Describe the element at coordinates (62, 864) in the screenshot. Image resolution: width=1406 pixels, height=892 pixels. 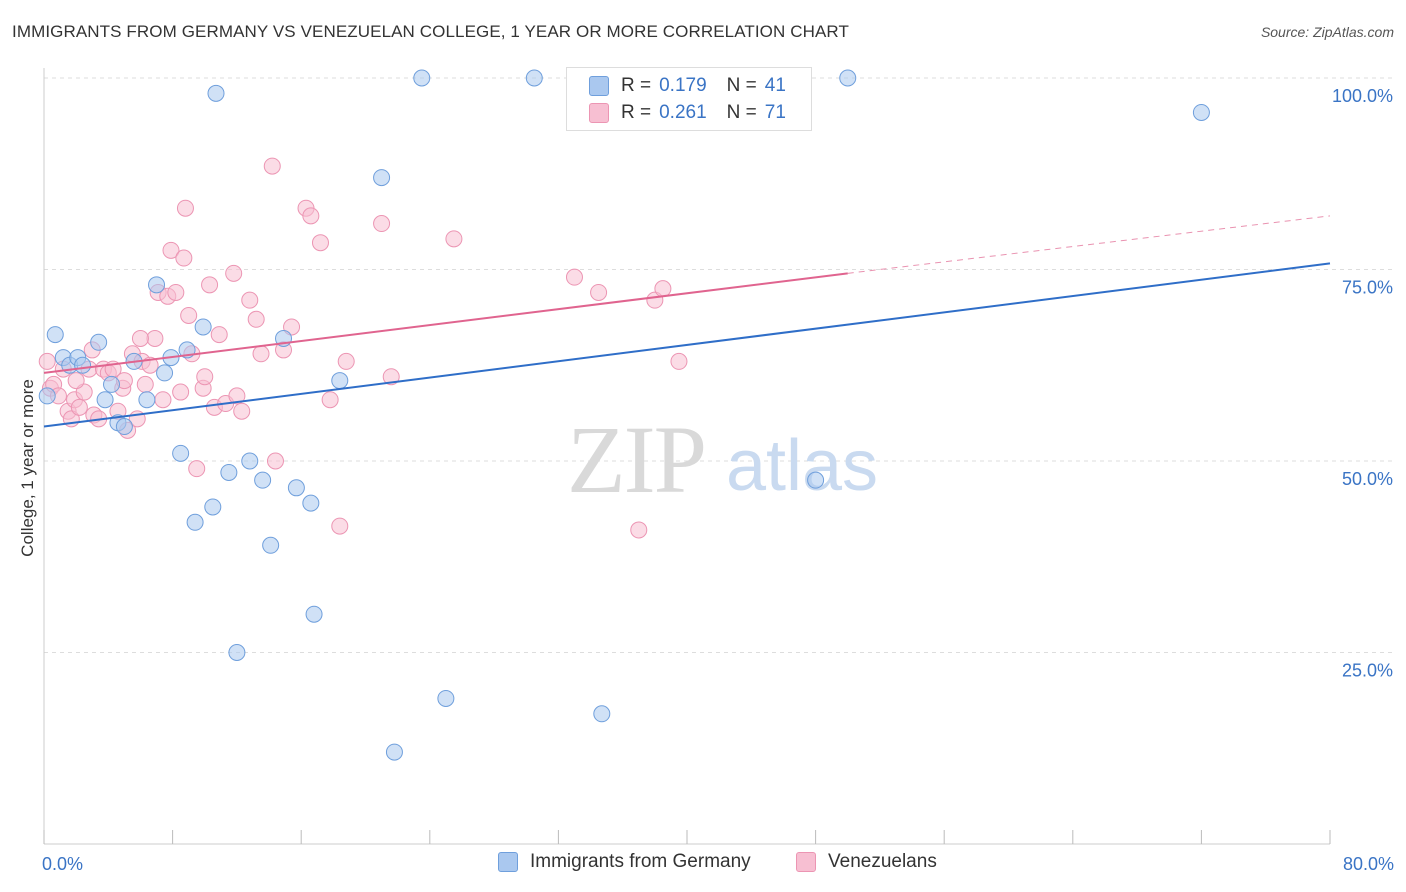
I see `x-tick-label: 0.0%` at that location.